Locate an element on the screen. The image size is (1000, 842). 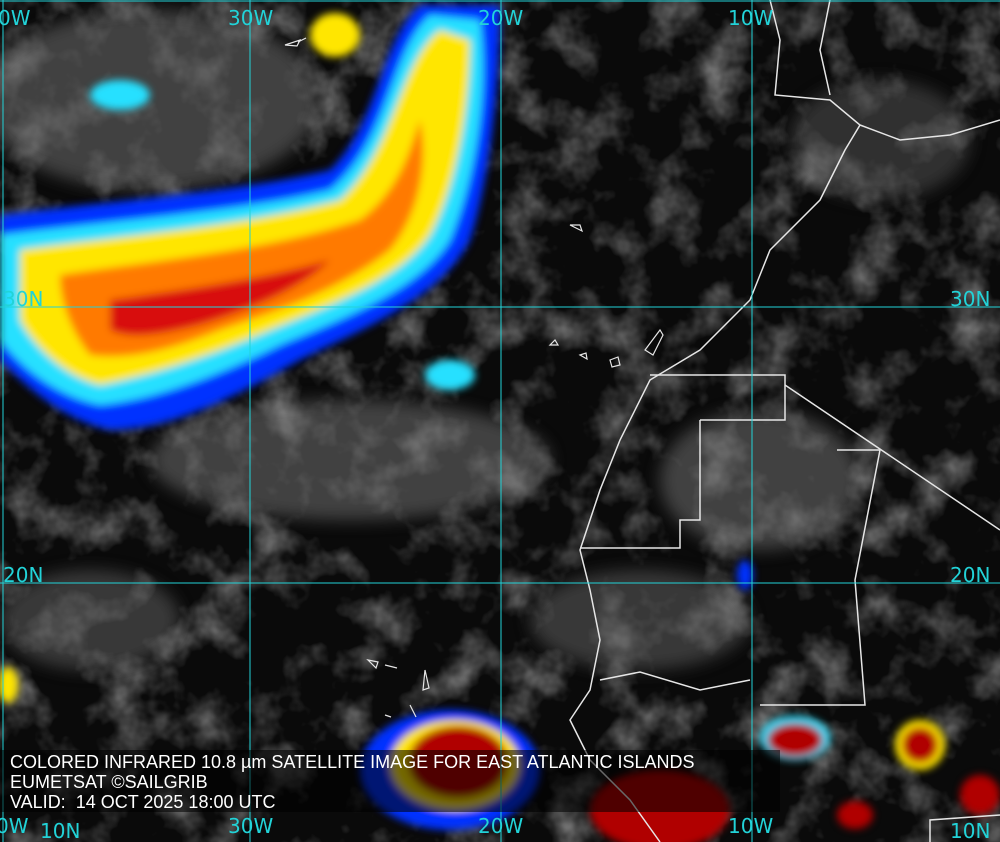
lon-label-bottom-20w: 20W is located at coordinates (501, 826).